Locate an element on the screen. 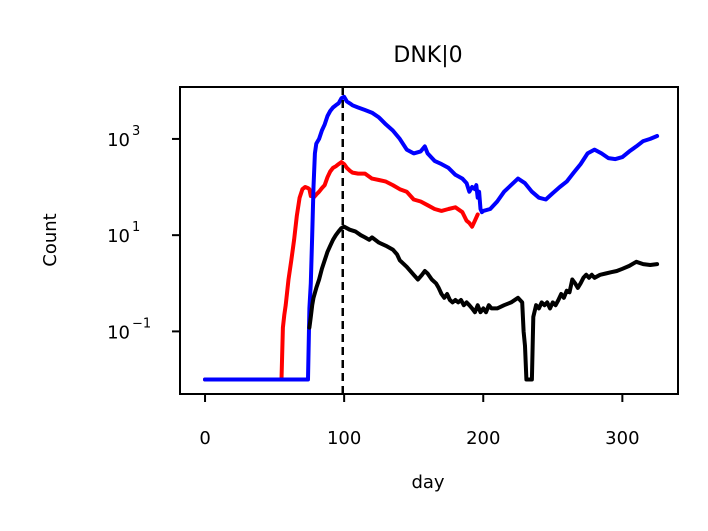 The height and width of the screenshot is (531, 708). y-tick-exponent: 1 is located at coordinates (136, 227).